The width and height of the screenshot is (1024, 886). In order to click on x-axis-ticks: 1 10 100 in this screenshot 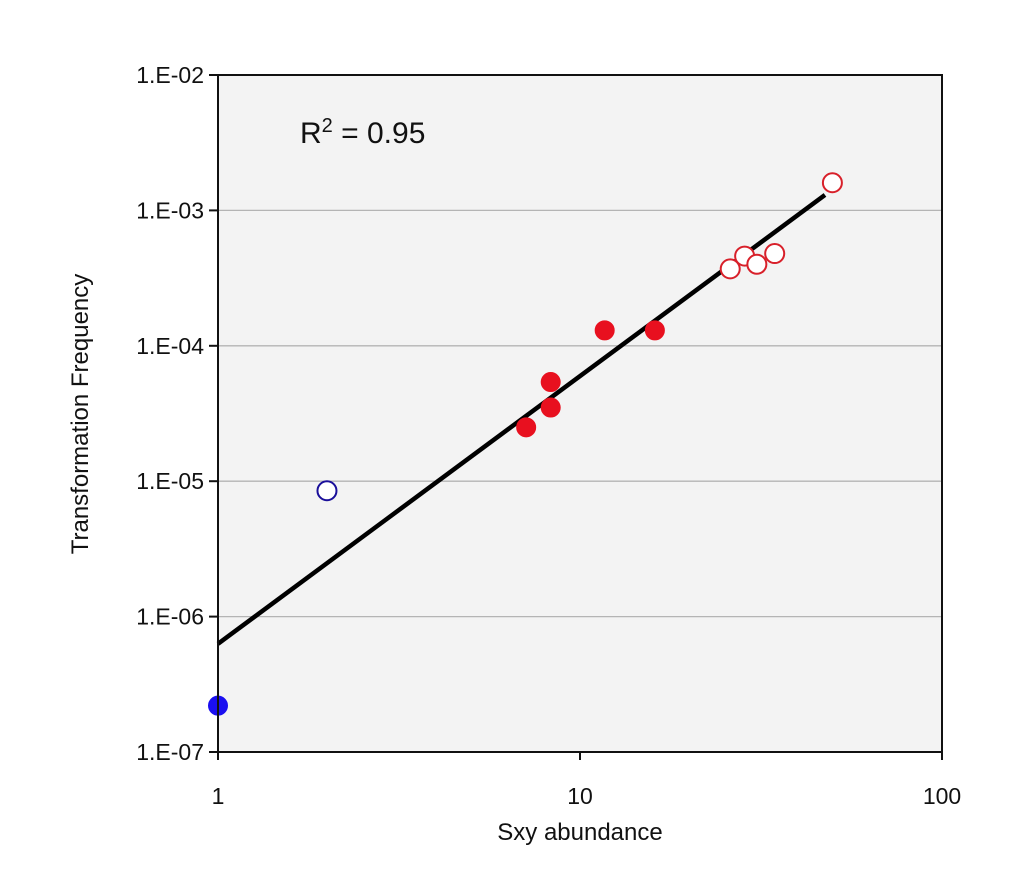, I will do `click(586, 780)`.